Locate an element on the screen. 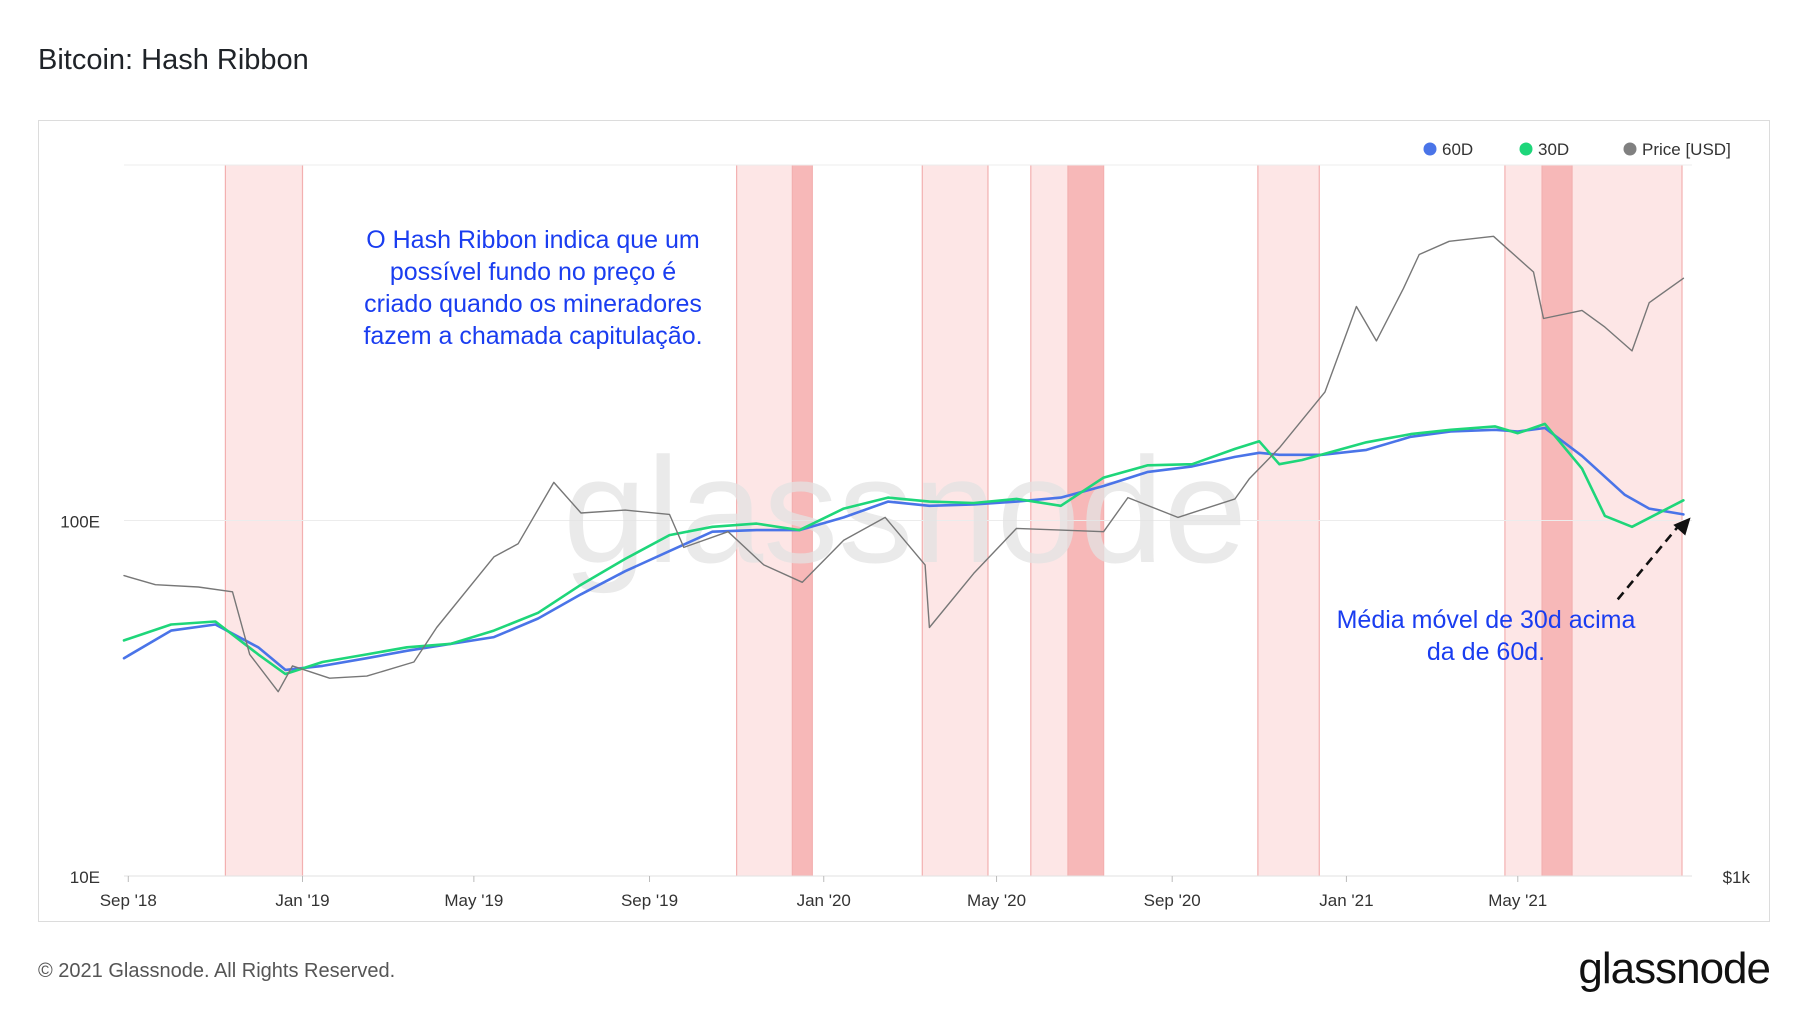 This screenshot has height=1013, width=1800. x-tick-label: Jan '20 is located at coordinates (824, 900).